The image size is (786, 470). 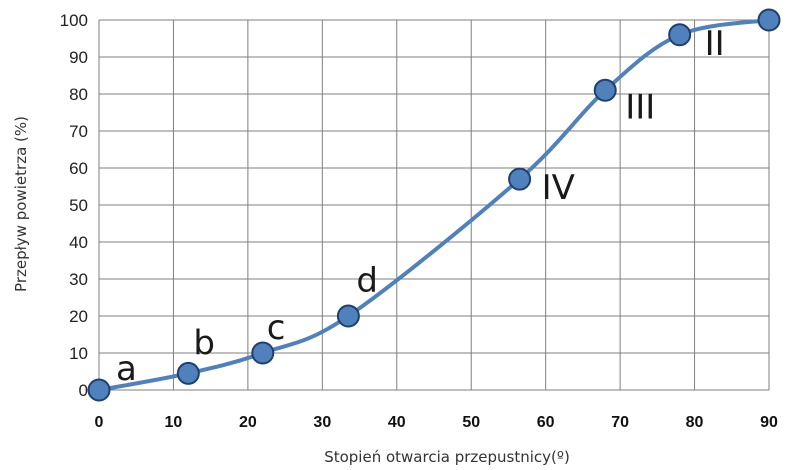 I want to click on x-tick-label: 30, so click(x=322, y=422).